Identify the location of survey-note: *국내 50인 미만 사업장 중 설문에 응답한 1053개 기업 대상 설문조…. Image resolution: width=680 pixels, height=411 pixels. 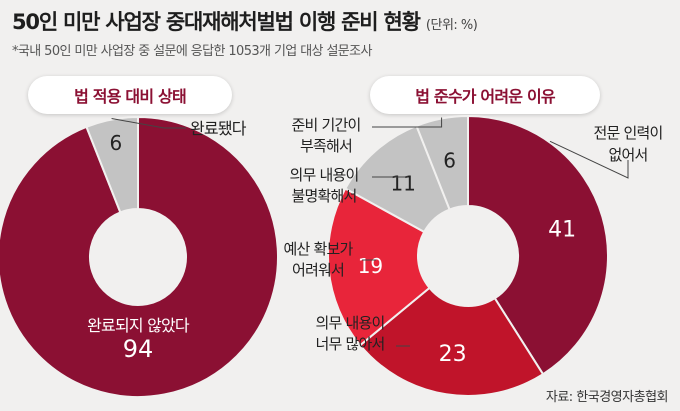
(192, 51).